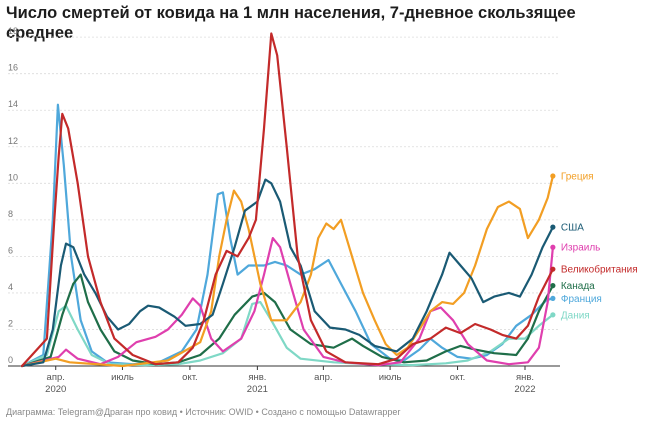 The width and height of the screenshot is (650, 424). I want to click on series-end-point-канада, so click(553, 286).